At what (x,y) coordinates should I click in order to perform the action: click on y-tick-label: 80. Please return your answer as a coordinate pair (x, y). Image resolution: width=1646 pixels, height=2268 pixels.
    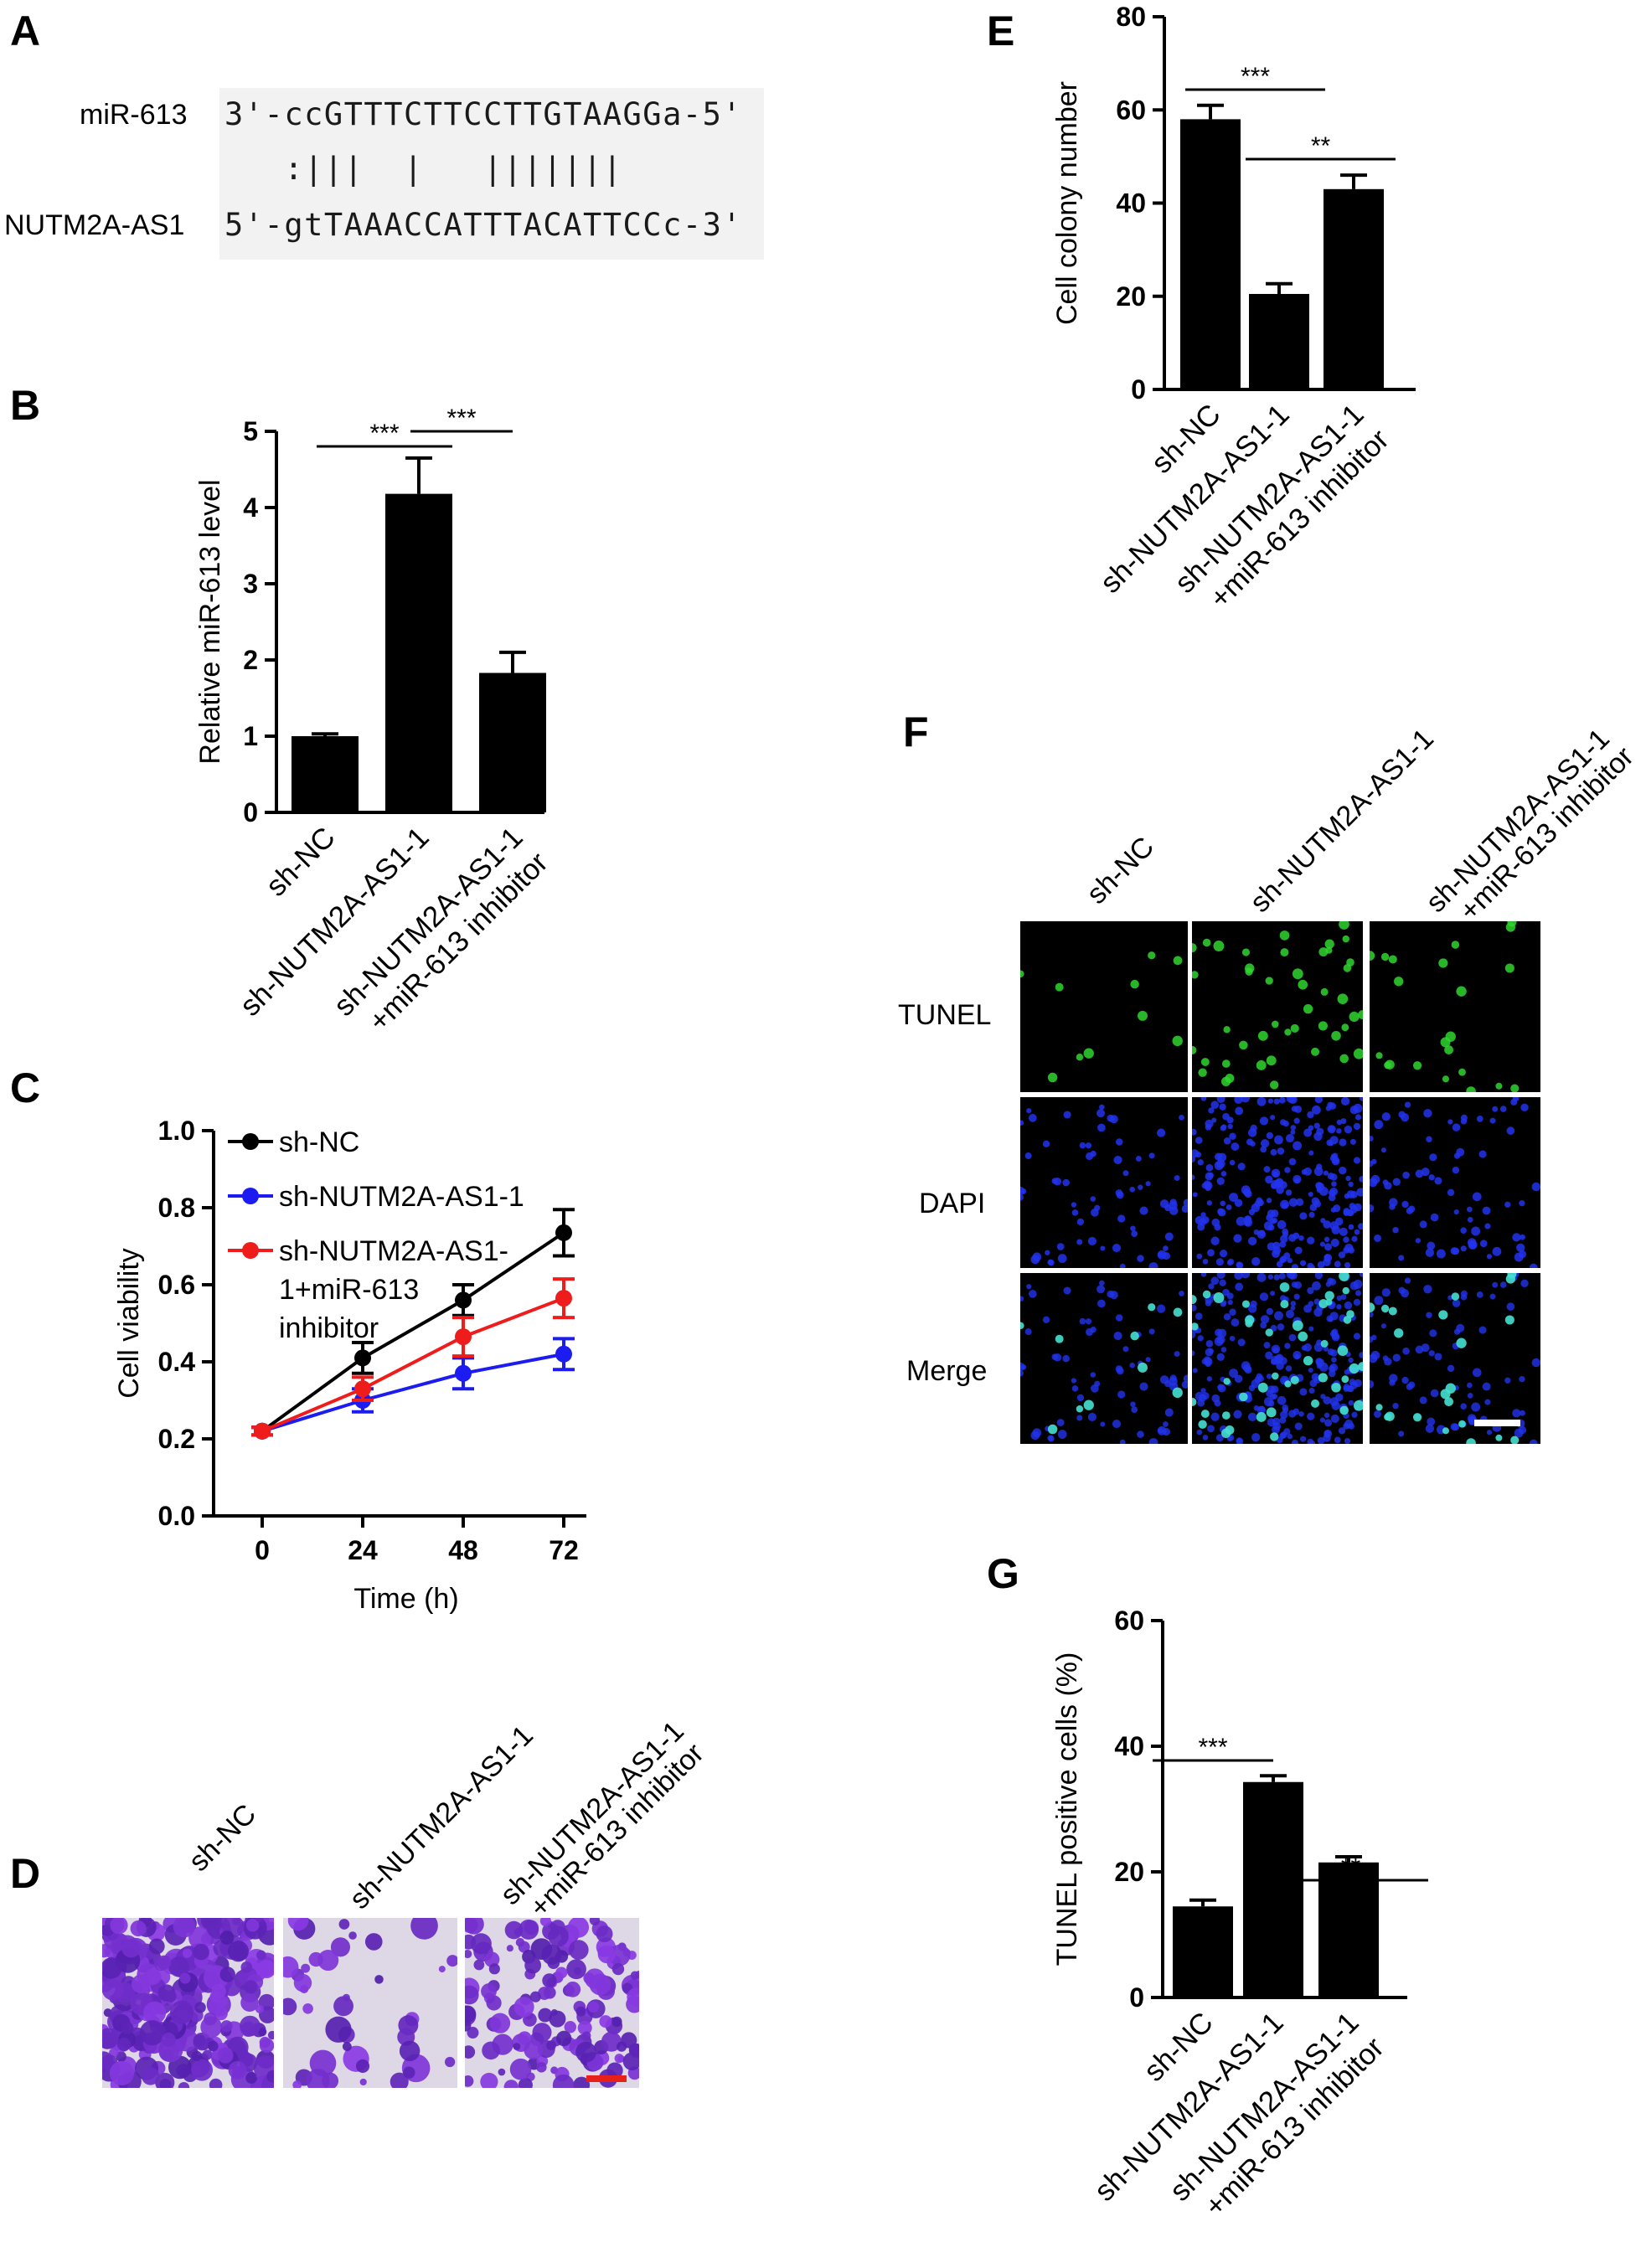
    Looking at the image, I should click on (1131, 17).